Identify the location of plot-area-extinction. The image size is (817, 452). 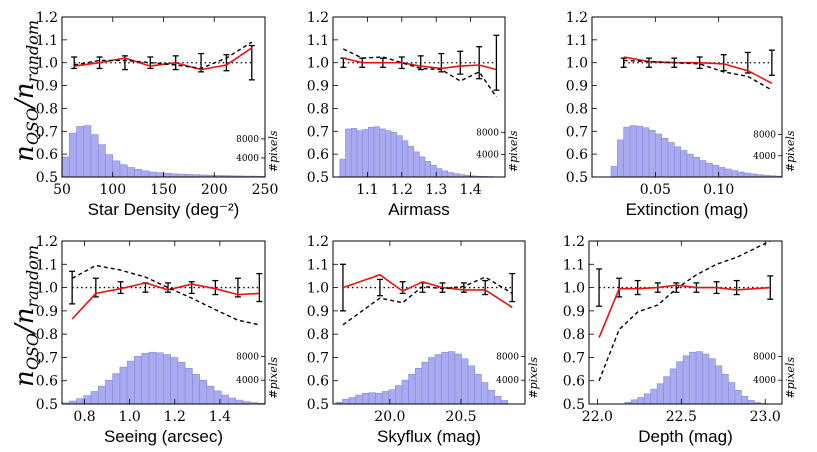
(696, 113).